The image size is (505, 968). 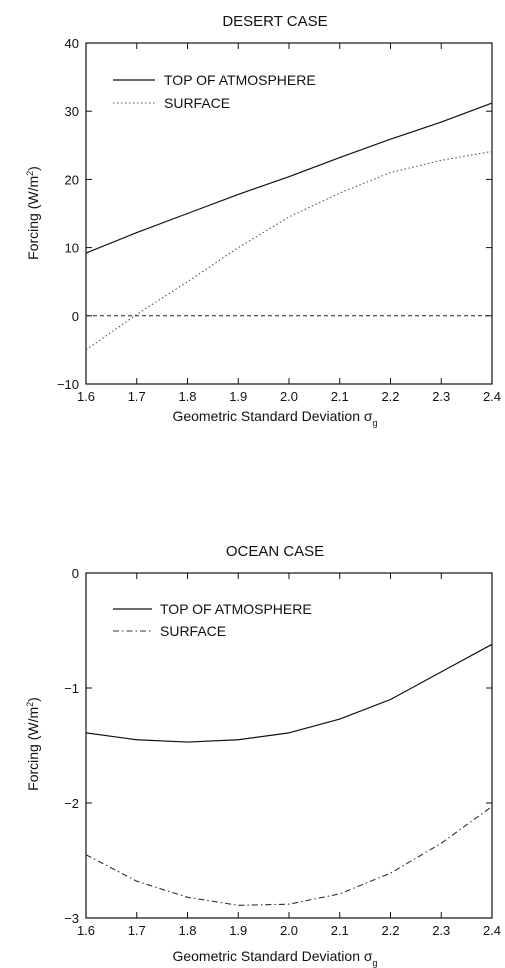 What do you see at coordinates (71, 803) in the screenshot?
I see `y-tick-label: −2` at bounding box center [71, 803].